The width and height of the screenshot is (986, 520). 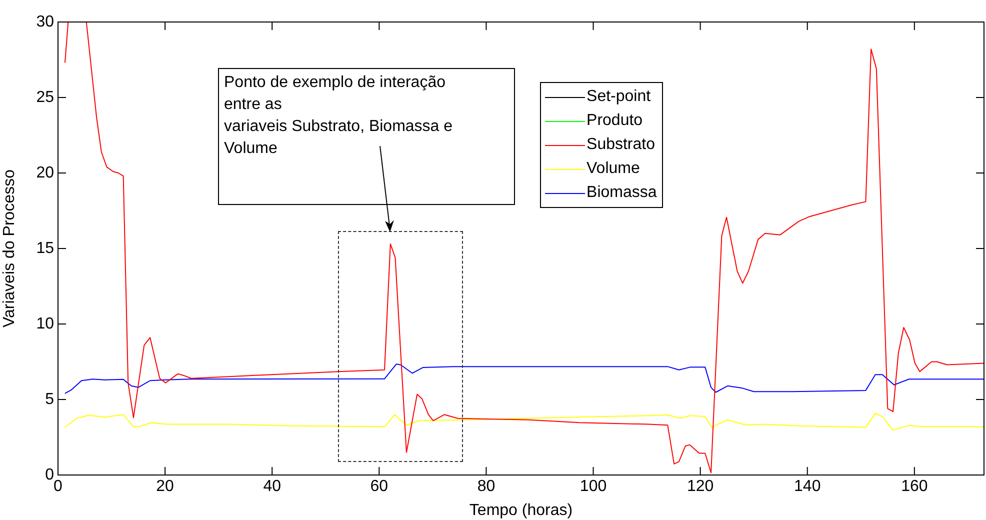 What do you see at coordinates (700, 487) in the screenshot?
I see `x-tick-label: 120` at bounding box center [700, 487].